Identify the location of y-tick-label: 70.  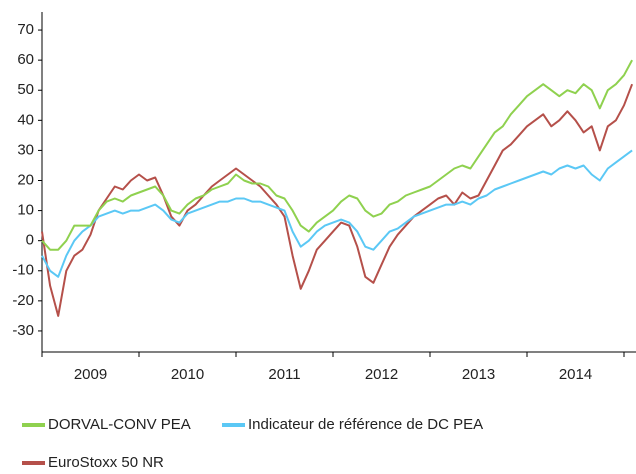
(25, 29).